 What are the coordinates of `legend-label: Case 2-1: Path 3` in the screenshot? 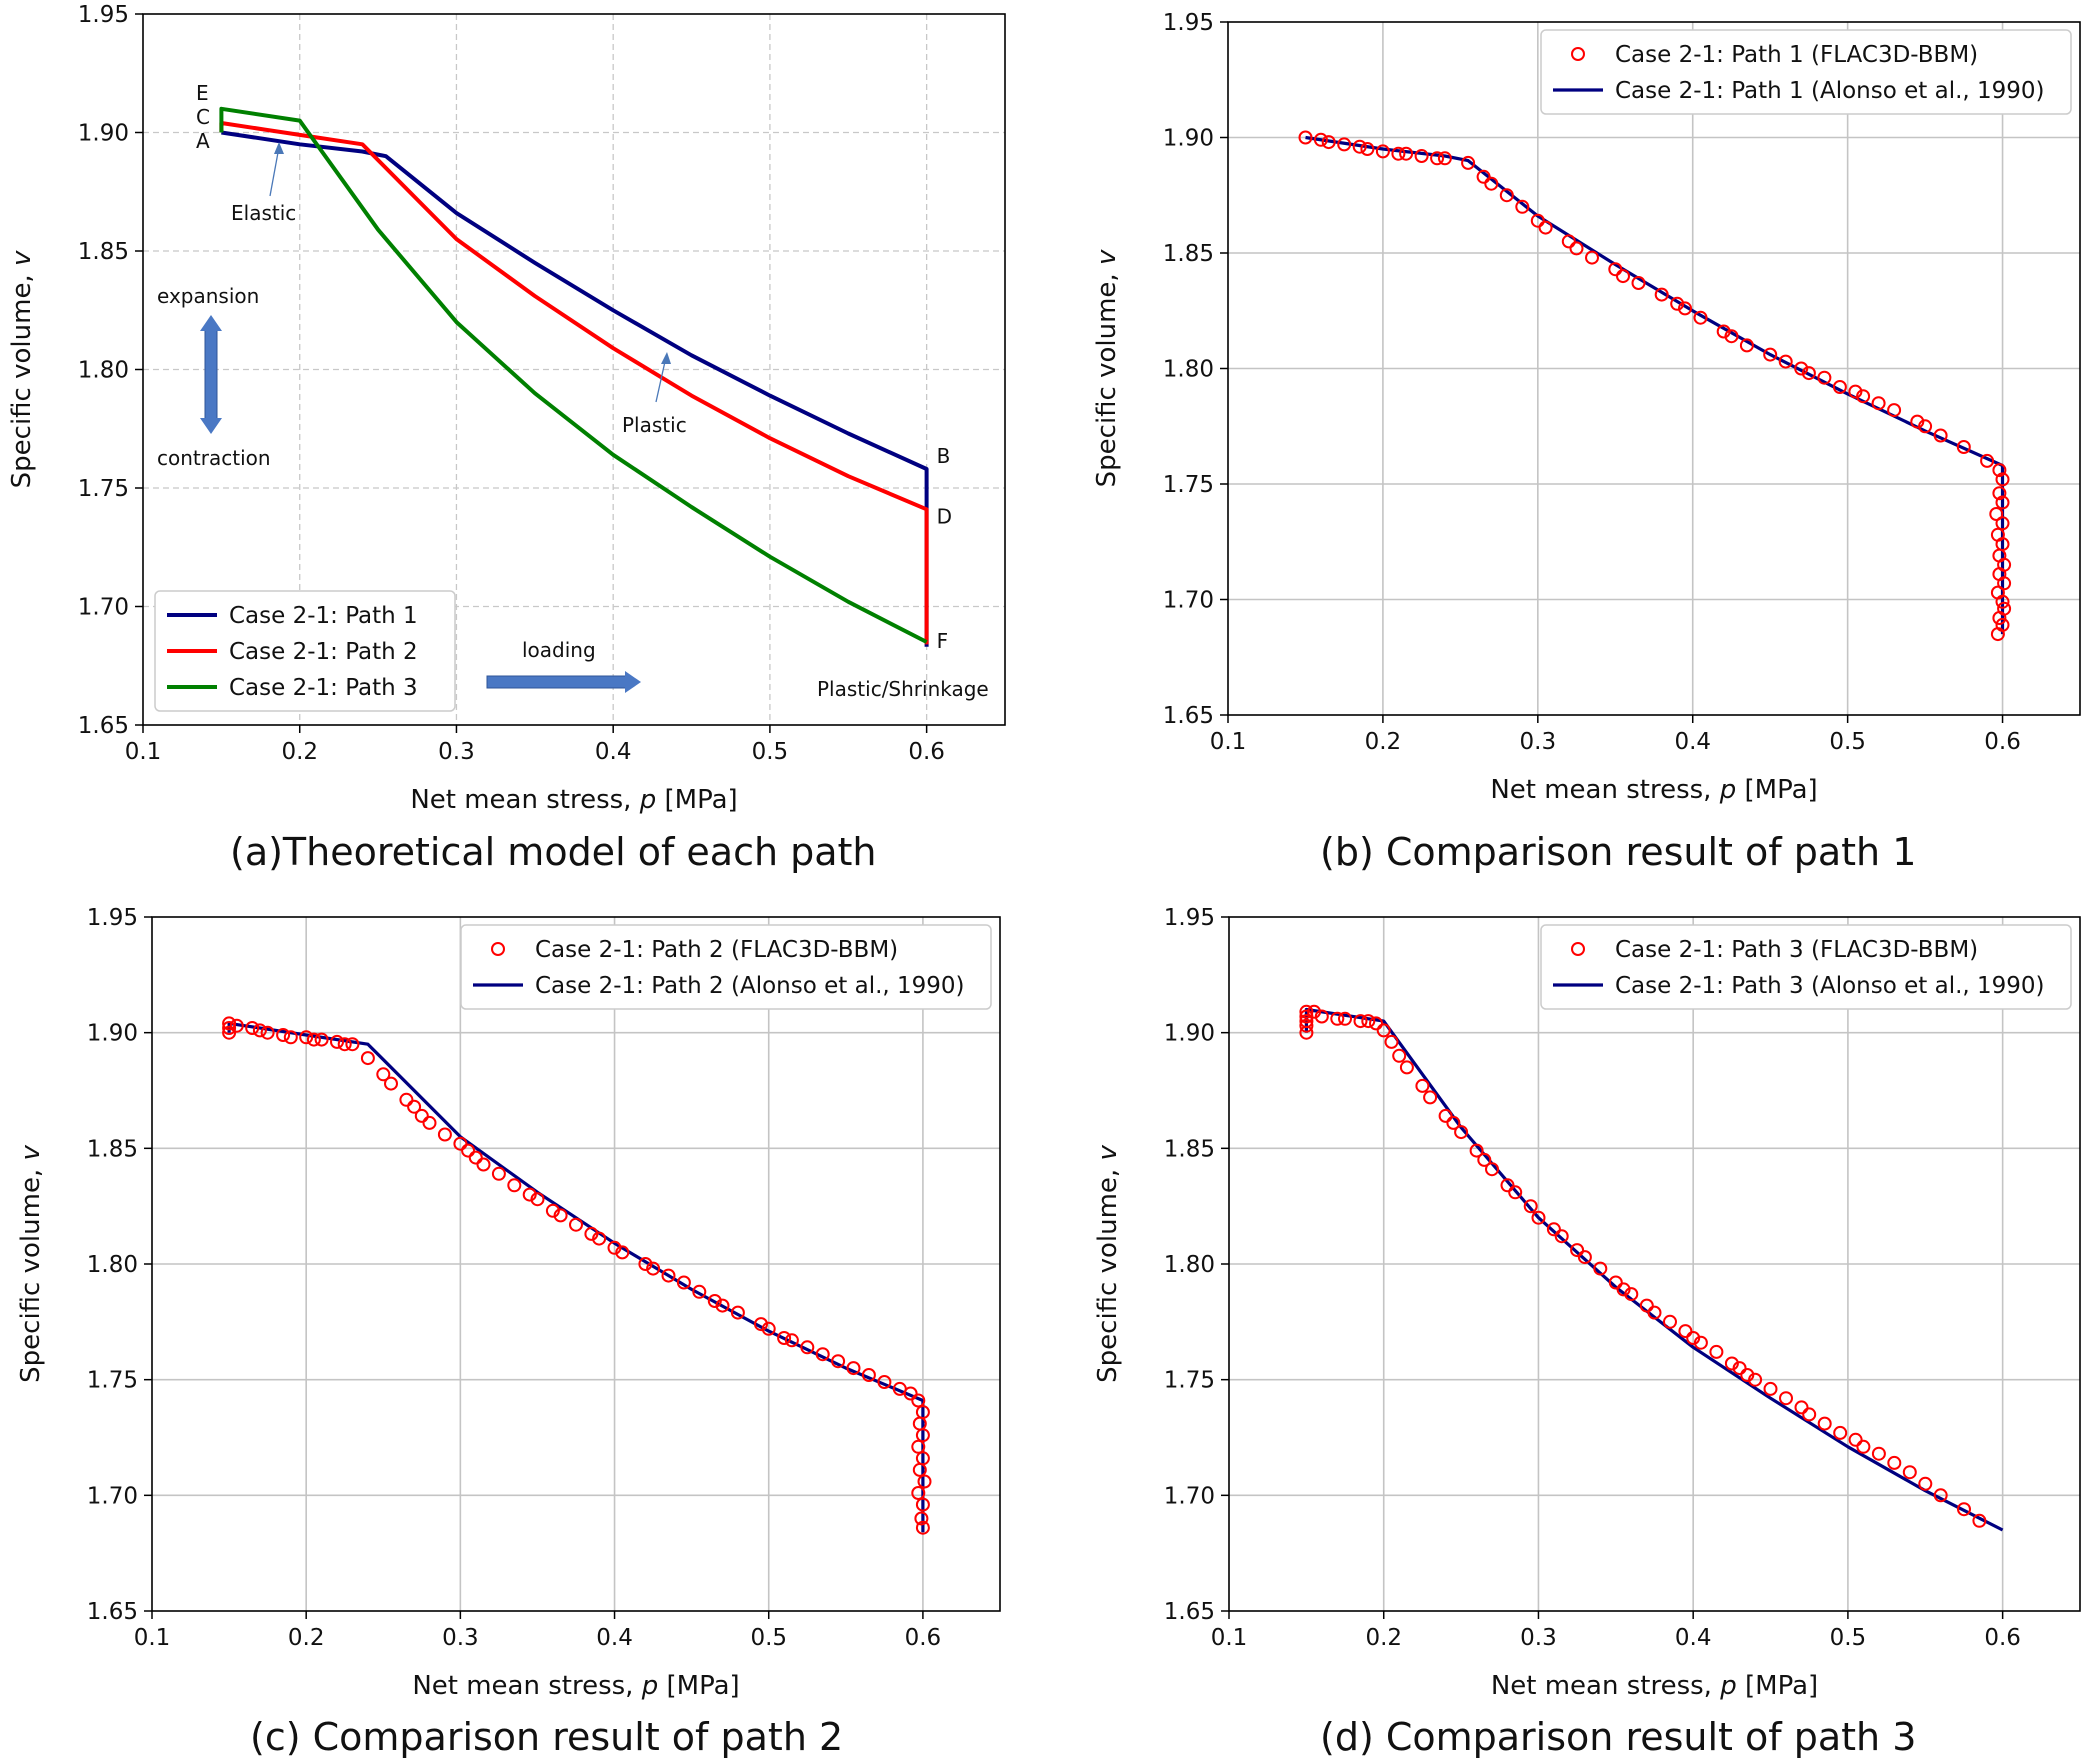 It's located at (323, 688).